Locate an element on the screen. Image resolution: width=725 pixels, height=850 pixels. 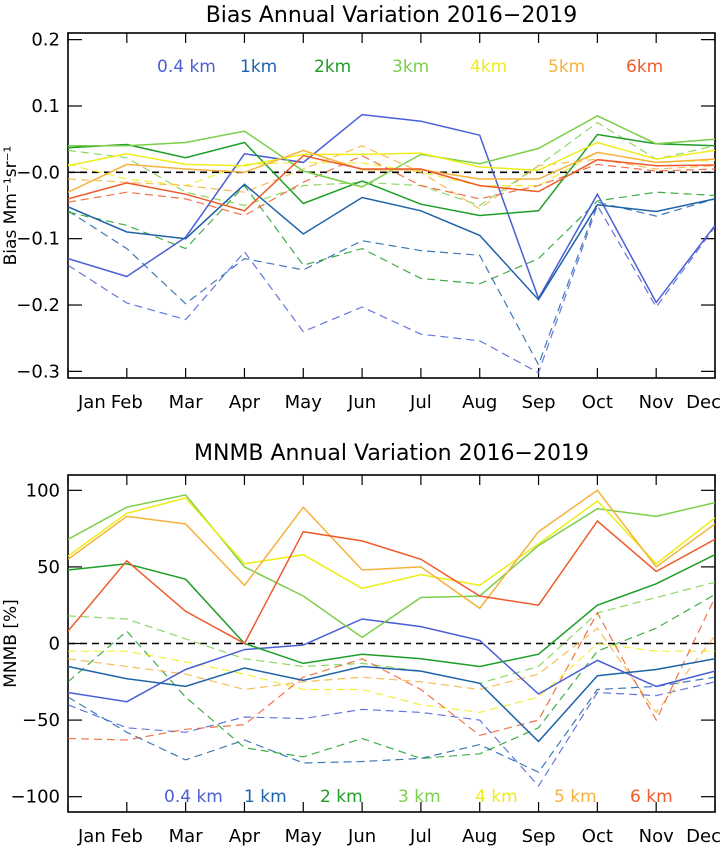
y-tick-label: −100 is located at coordinates (35, 797).